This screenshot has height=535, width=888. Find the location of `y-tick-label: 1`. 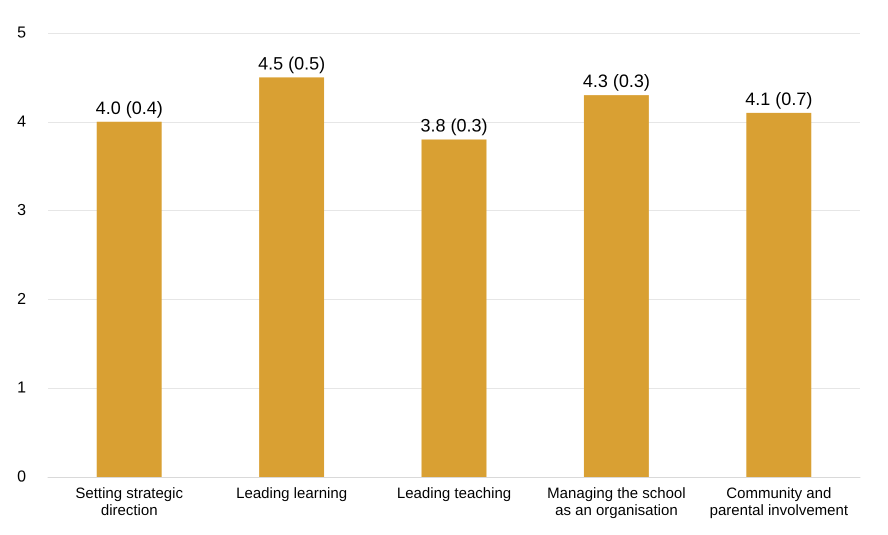

y-tick-label: 1 is located at coordinates (21, 388).